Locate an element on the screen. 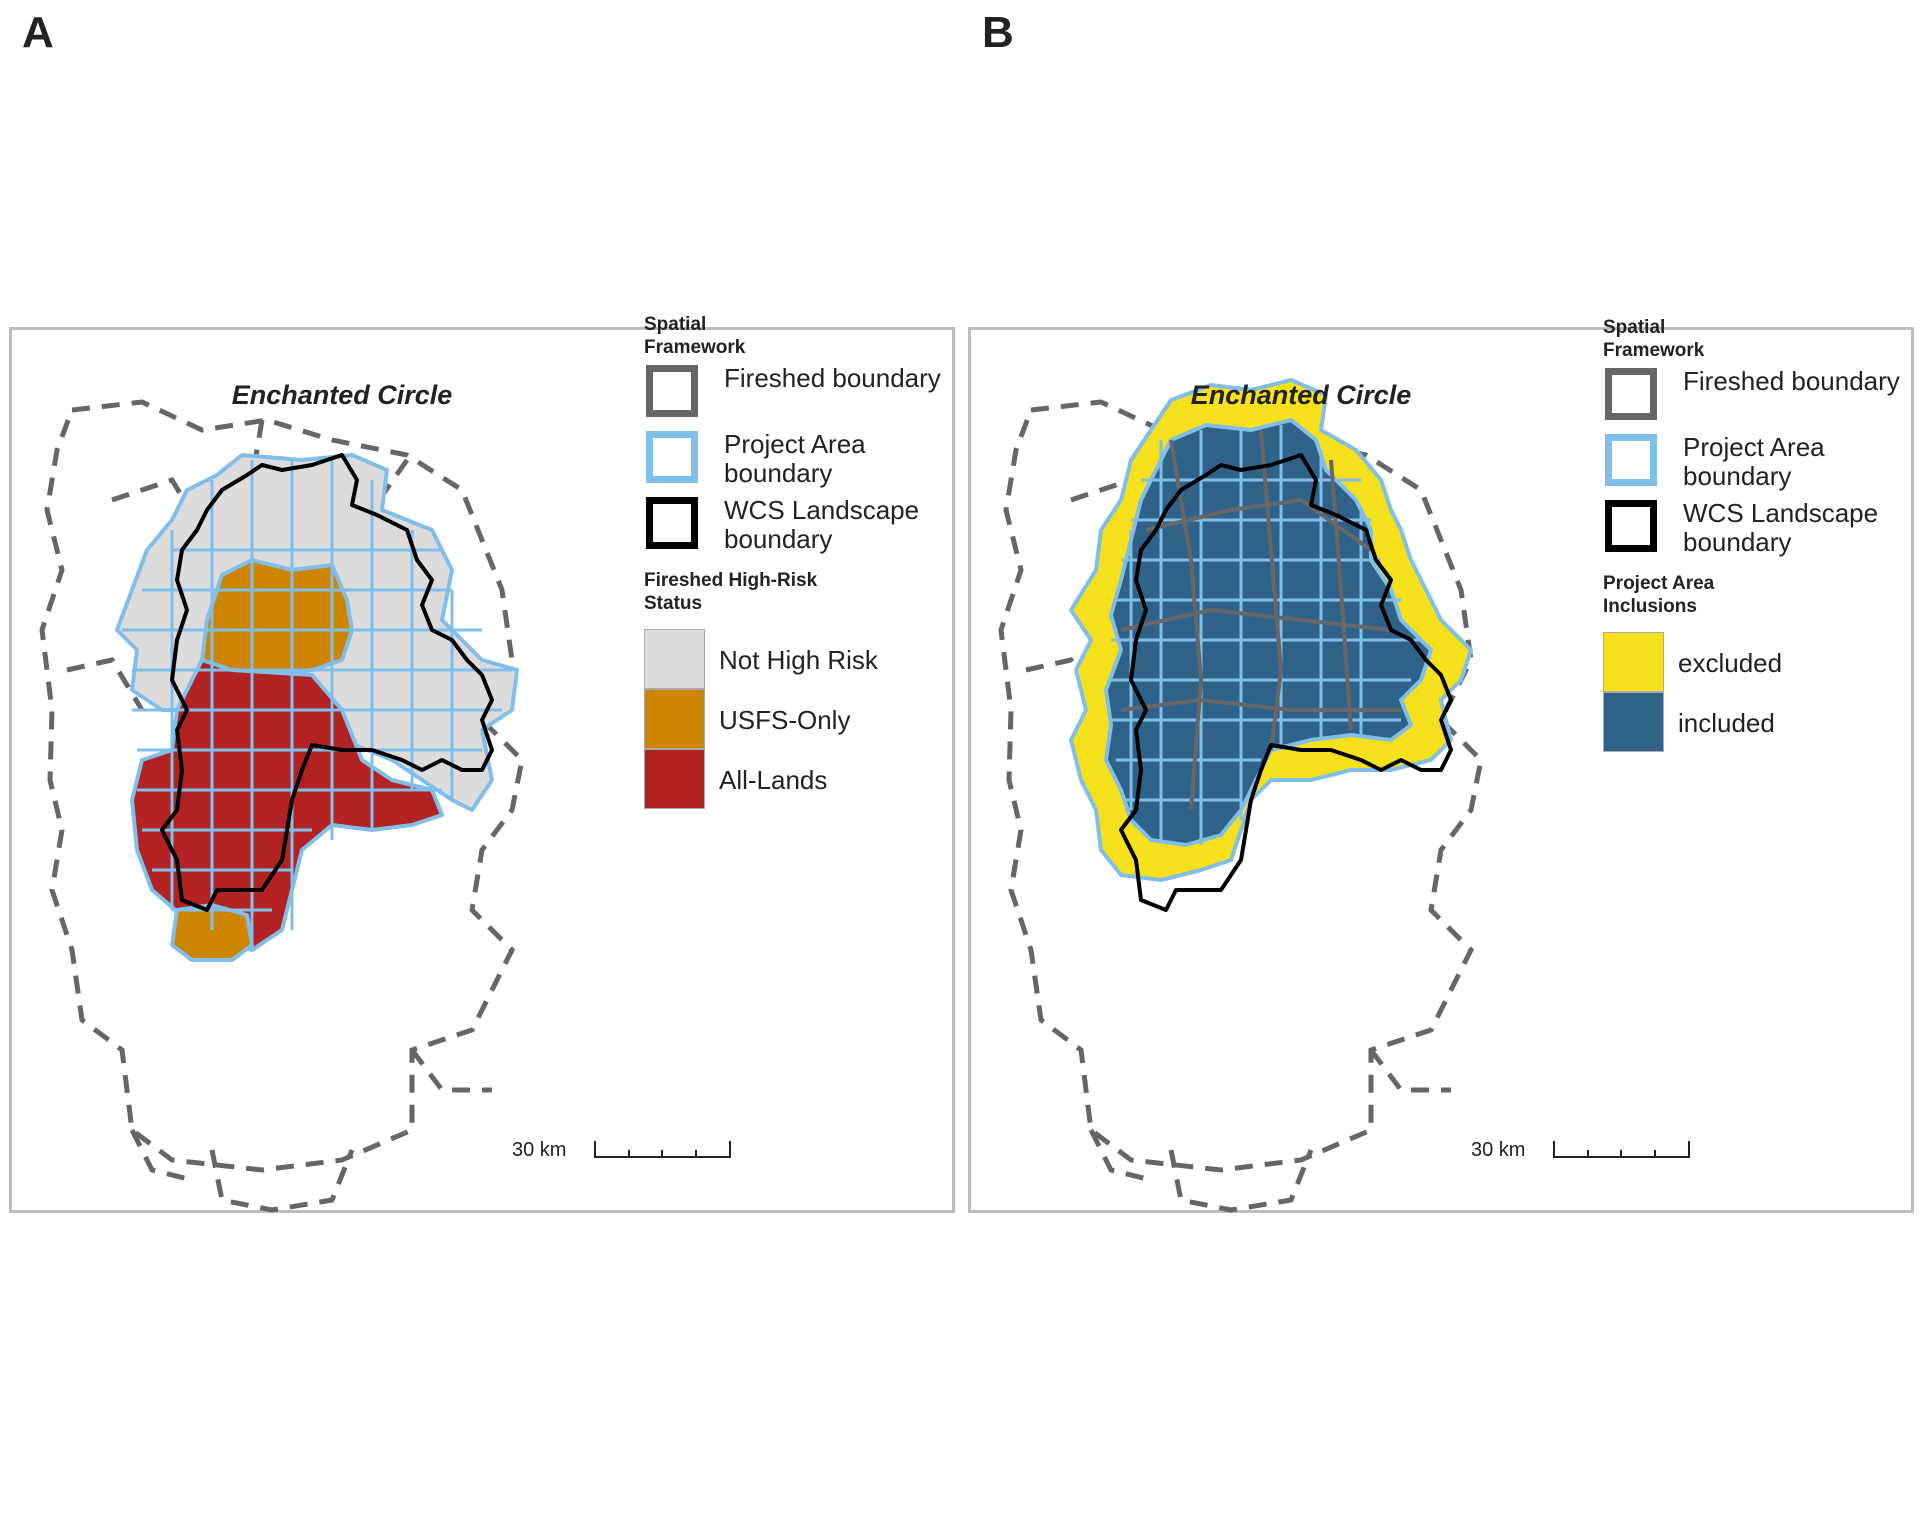  fireshed-internal-lines is located at coordinates (1260, 620).